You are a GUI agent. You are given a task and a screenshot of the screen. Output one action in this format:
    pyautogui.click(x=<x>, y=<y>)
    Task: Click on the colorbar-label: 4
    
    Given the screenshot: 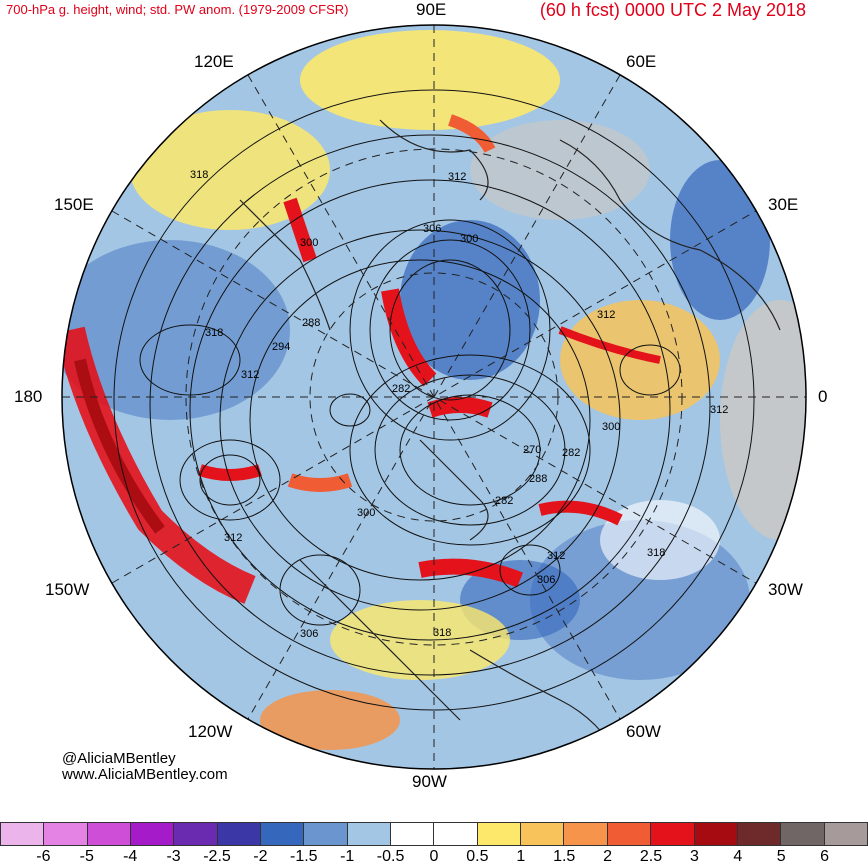 What is the action you would take?
    pyautogui.click(x=738, y=856)
    